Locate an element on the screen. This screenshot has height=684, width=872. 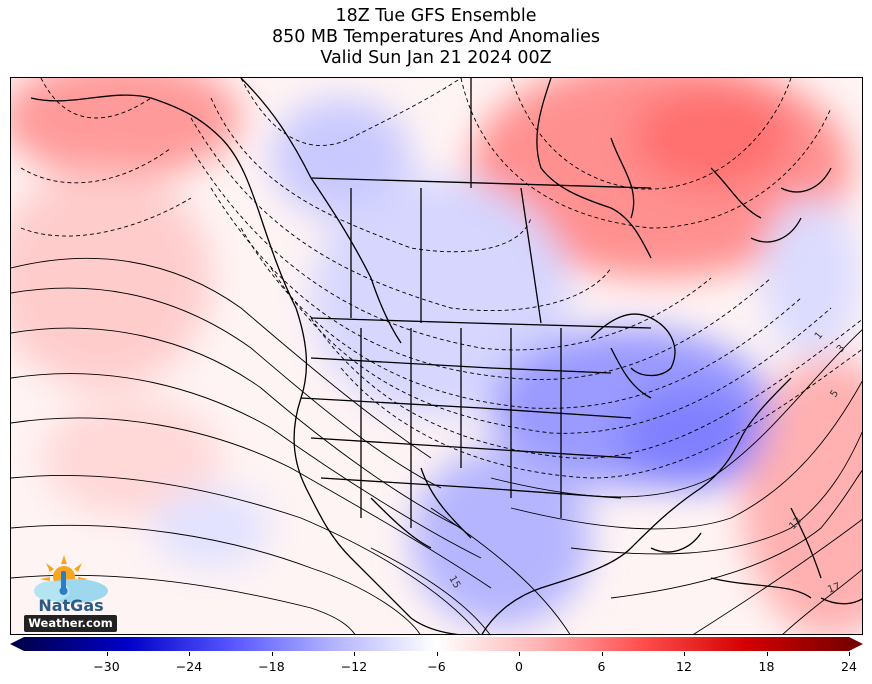
contour-label-17: 17 is located at coordinates (834, 588).